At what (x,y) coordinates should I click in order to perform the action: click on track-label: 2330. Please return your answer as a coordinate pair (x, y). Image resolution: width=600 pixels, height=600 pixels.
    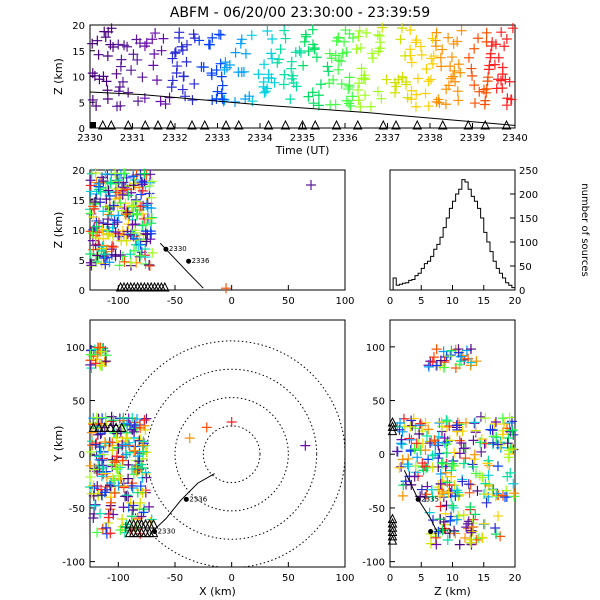
    Looking at the image, I should click on (178, 249).